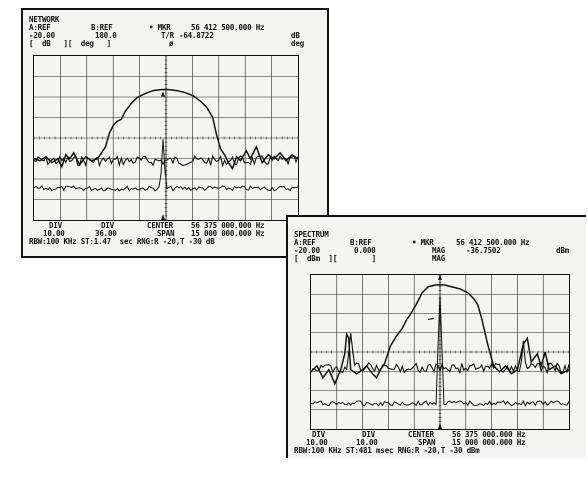 The image size is (588, 487). What do you see at coordinates (102, 27) in the screenshot?
I see `network-b-ref-label: B:REF` at bounding box center [102, 27].